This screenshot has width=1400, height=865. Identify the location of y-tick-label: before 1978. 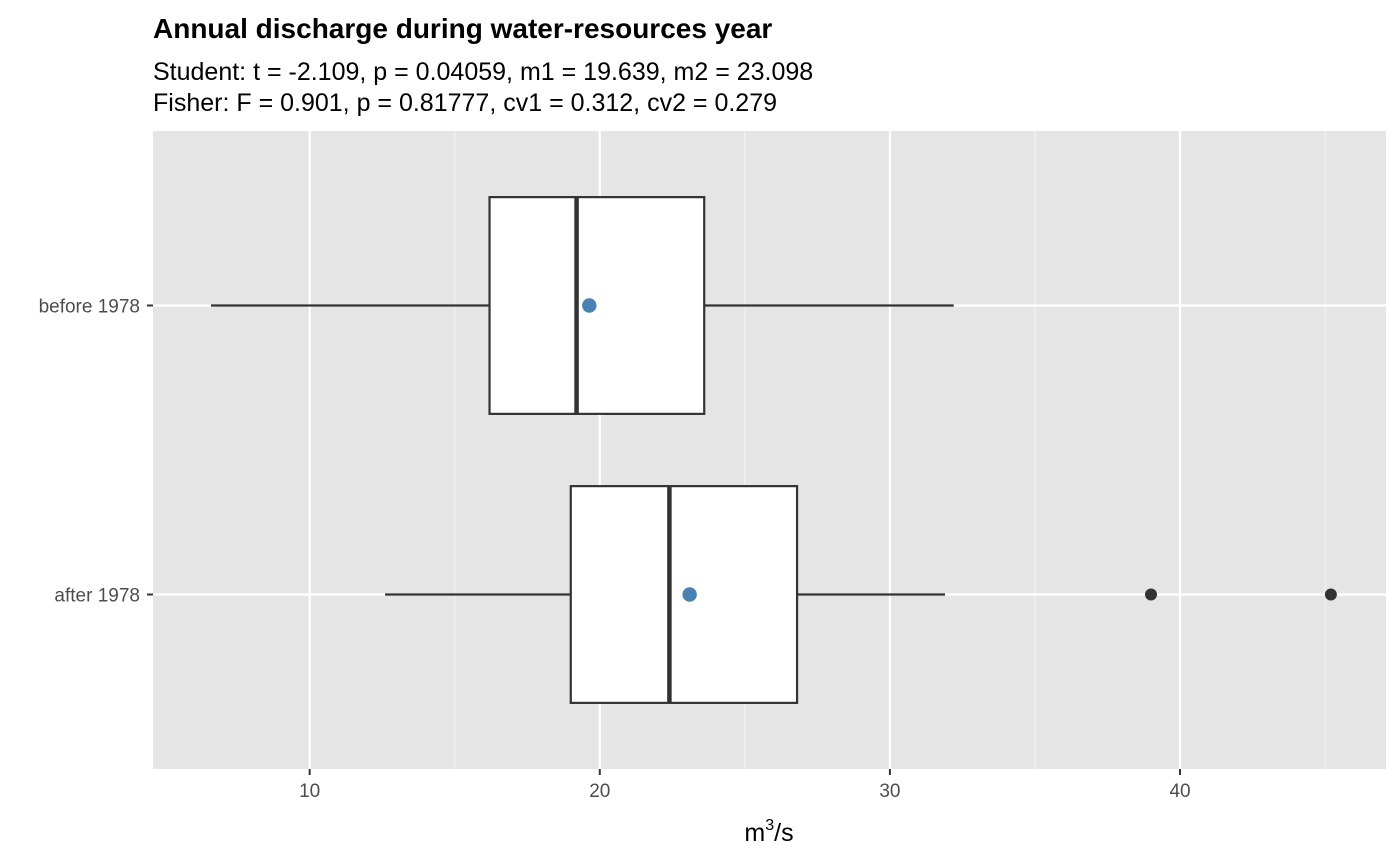
(89, 307).